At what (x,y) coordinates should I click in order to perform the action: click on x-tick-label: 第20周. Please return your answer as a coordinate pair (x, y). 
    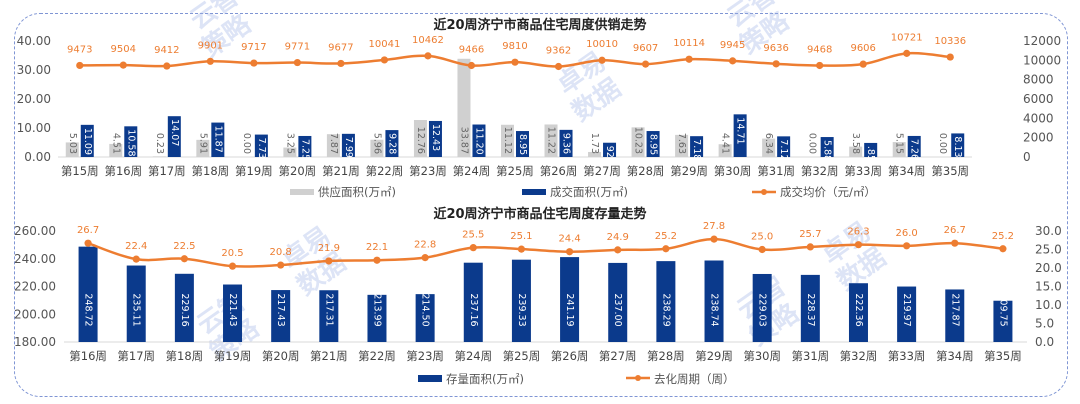
    Looking at the image, I should click on (298, 171).